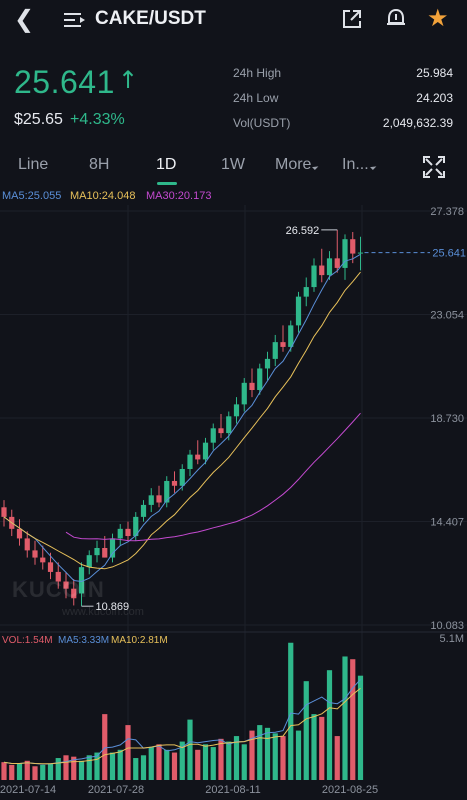  I want to click on ma30-label: MA30:20.173, so click(179, 196).